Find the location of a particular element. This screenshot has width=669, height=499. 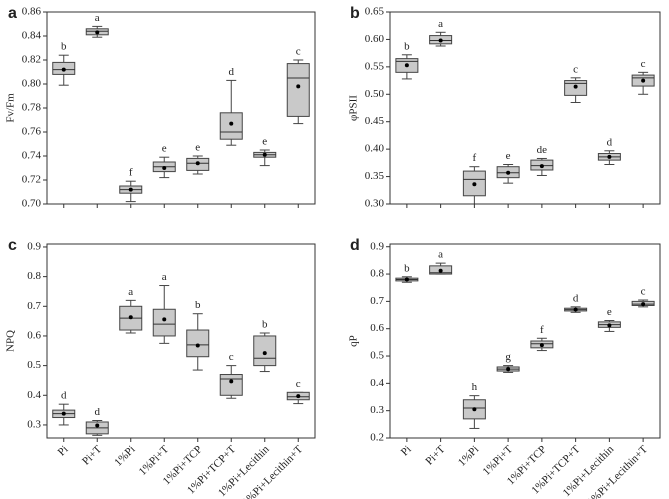

y-tick-label: 0.76 is located at coordinates (32, 132).